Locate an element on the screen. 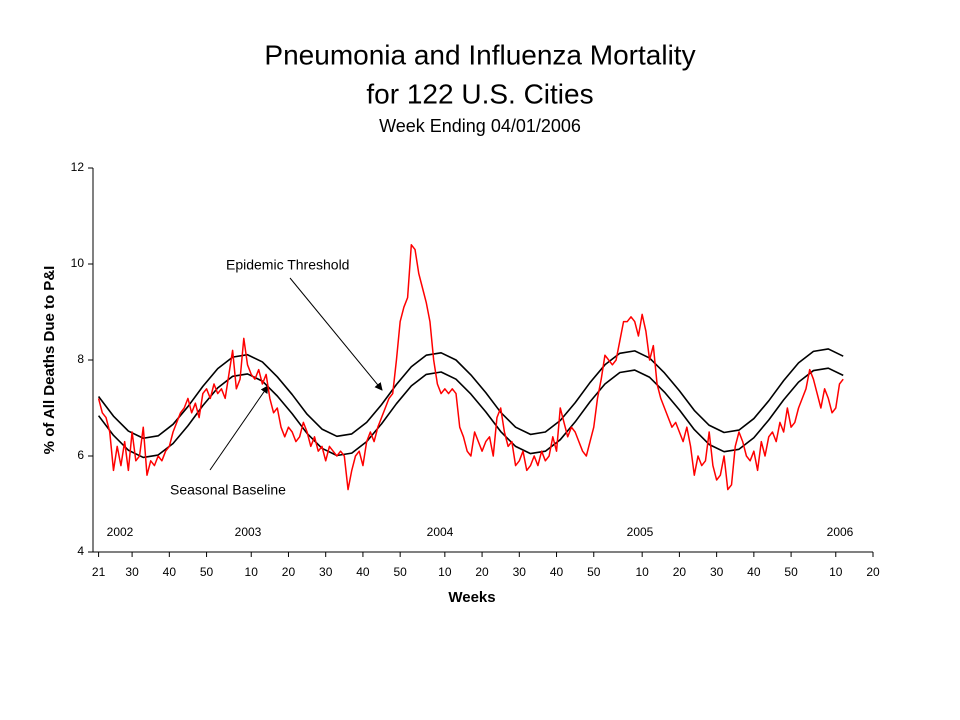 The width and height of the screenshot is (960, 720). annotation: Epidemic Threshold is located at coordinates (287, 265).